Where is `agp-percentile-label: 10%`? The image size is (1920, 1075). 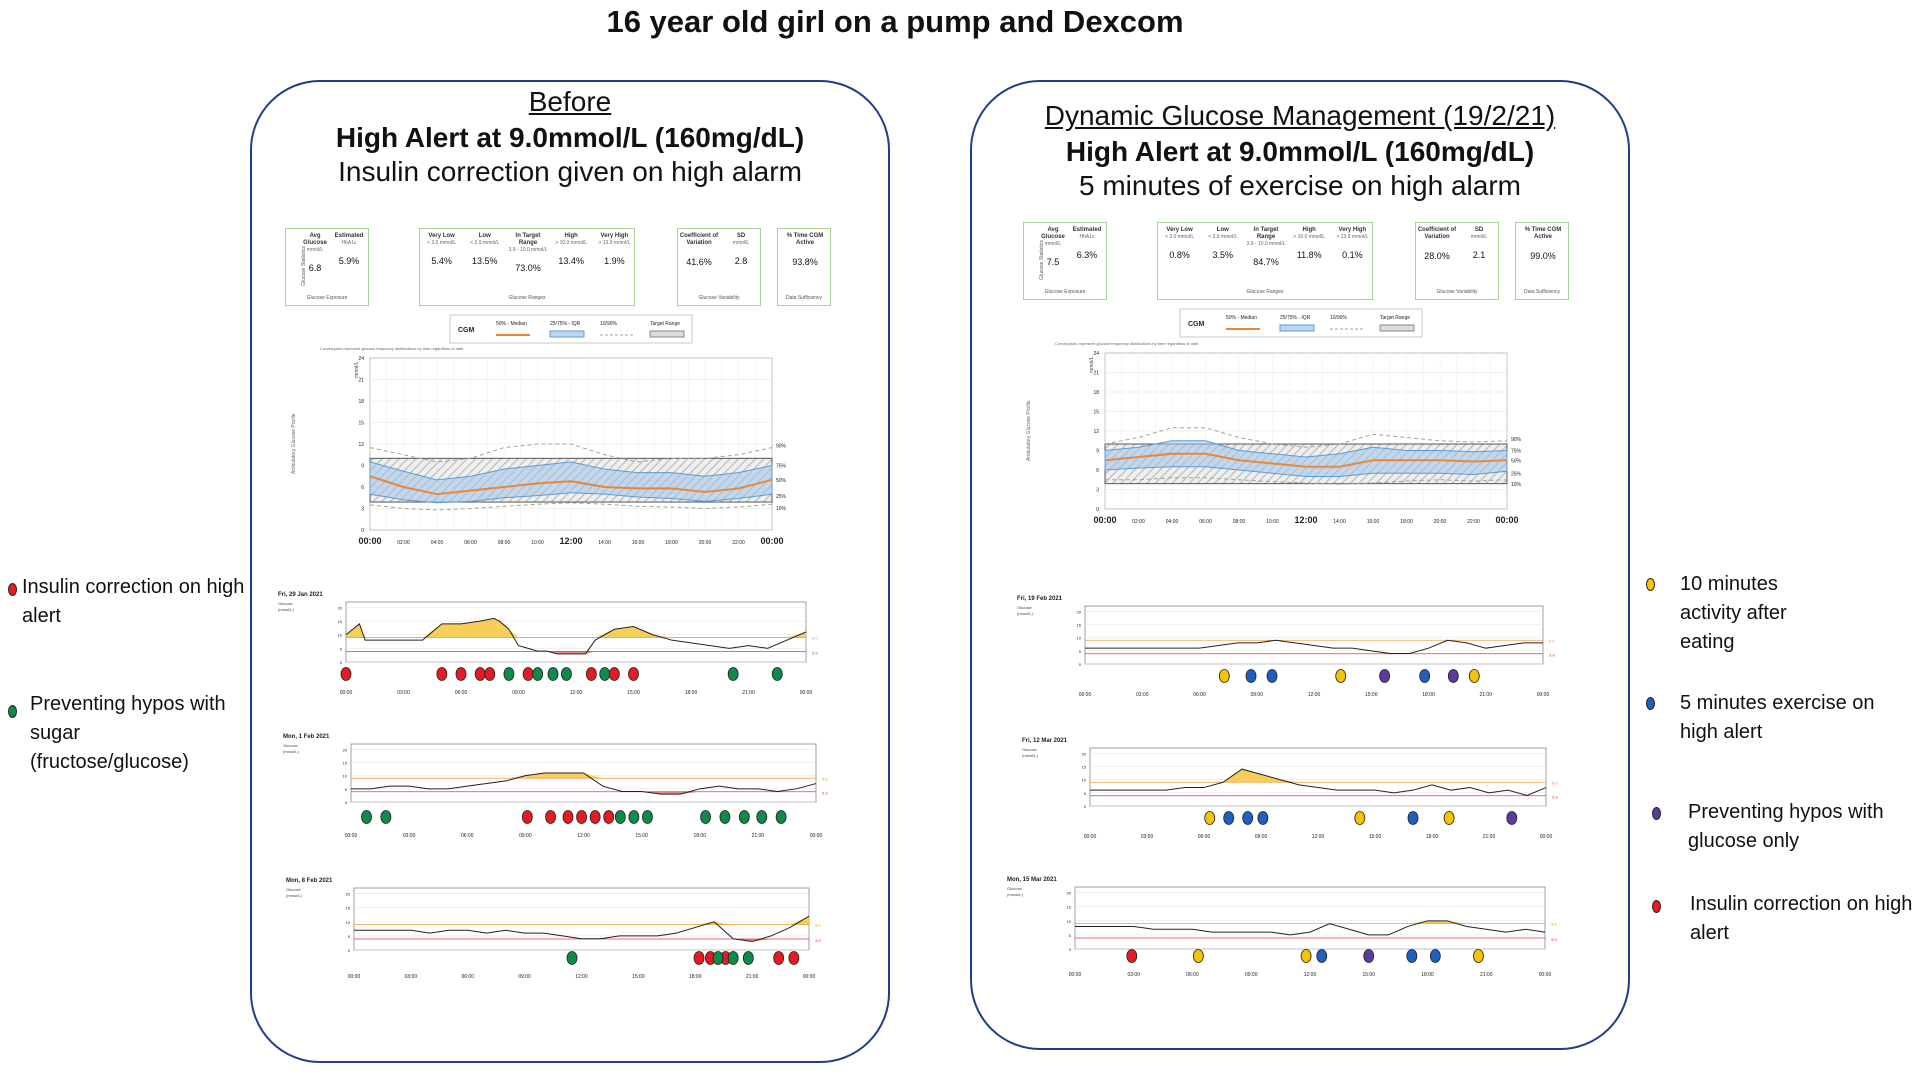
agp-percentile-label: 10% is located at coordinates (1516, 485).